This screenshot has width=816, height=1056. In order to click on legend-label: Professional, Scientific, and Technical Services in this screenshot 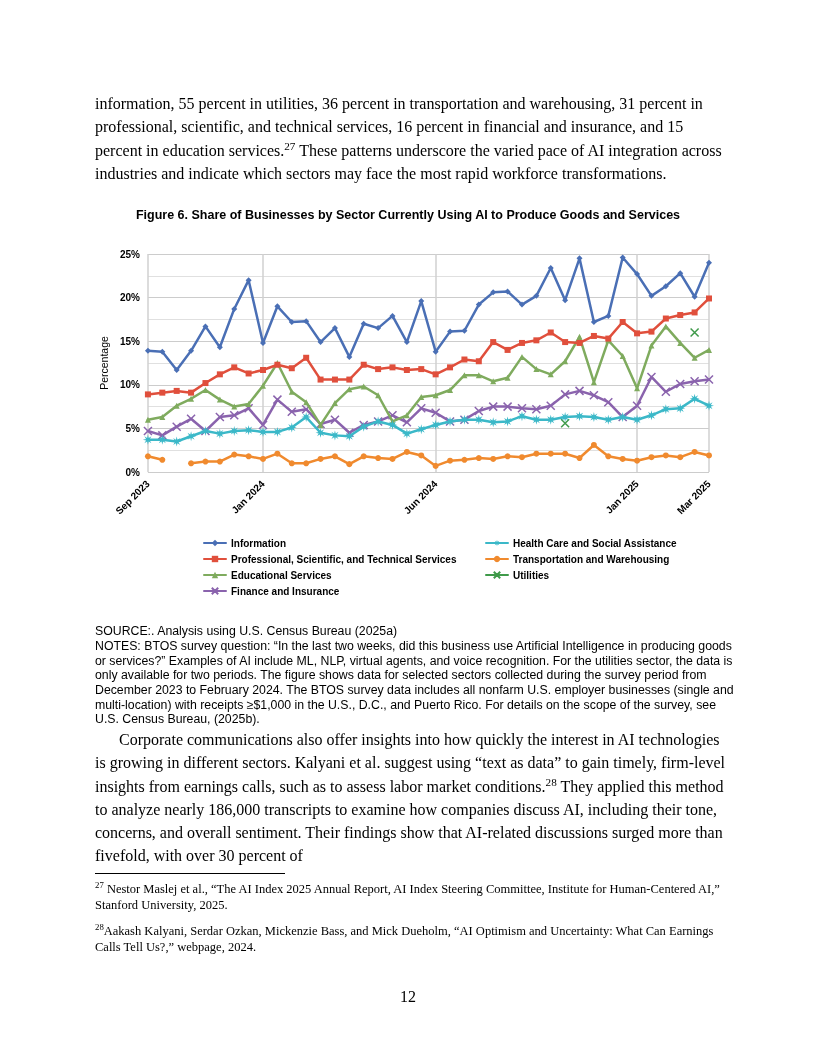, I will do `click(344, 559)`.